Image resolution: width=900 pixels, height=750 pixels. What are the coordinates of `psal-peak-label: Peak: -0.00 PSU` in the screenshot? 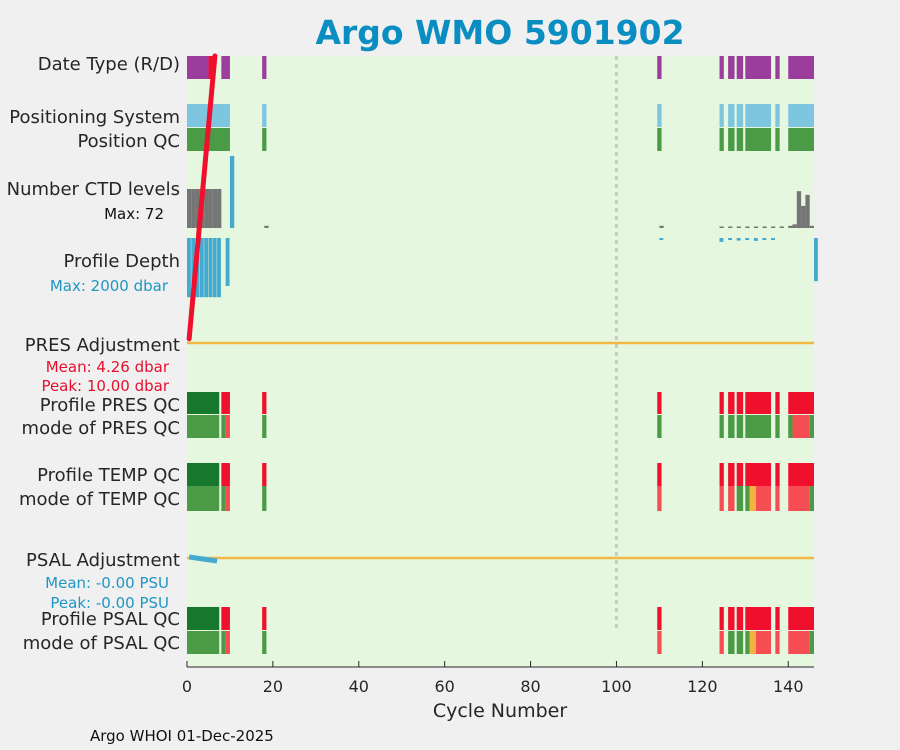 It's located at (109, 603).